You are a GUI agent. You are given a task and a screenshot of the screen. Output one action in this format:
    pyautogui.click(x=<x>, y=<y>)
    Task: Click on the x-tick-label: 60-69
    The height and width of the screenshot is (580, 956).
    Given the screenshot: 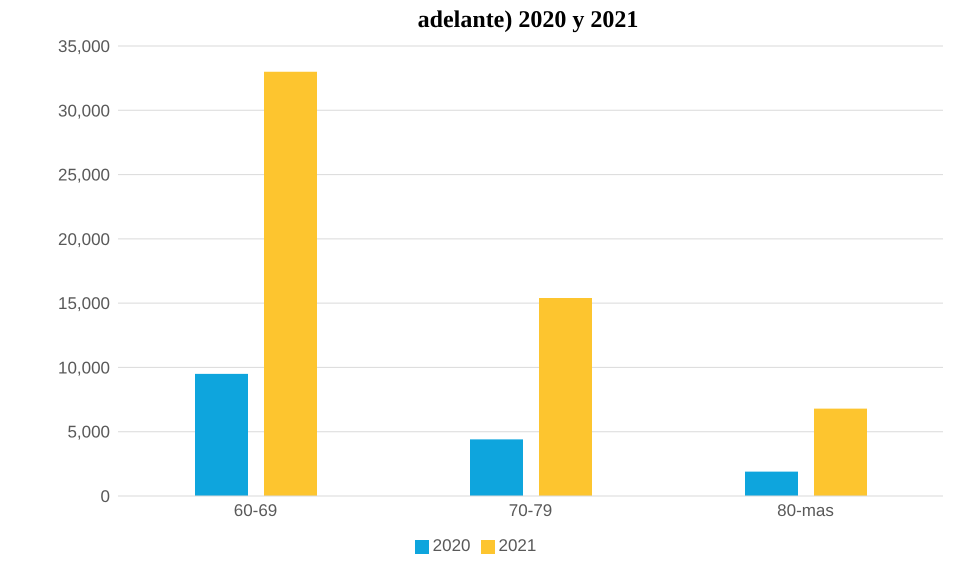 What is the action you would take?
    pyautogui.click(x=256, y=510)
    